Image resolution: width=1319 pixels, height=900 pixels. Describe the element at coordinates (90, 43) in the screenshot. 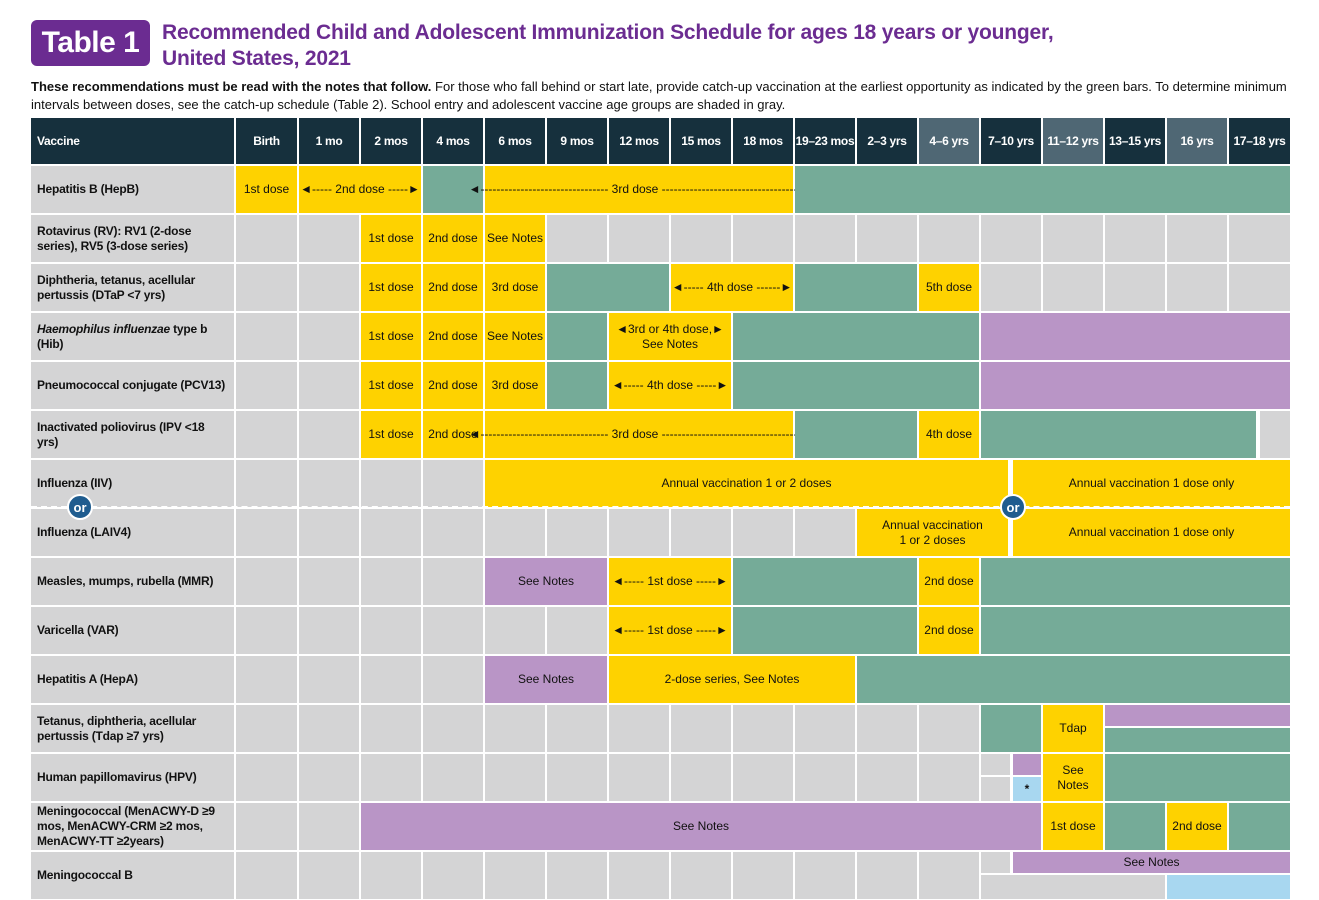

I see `table-badge: Table 1` at that location.